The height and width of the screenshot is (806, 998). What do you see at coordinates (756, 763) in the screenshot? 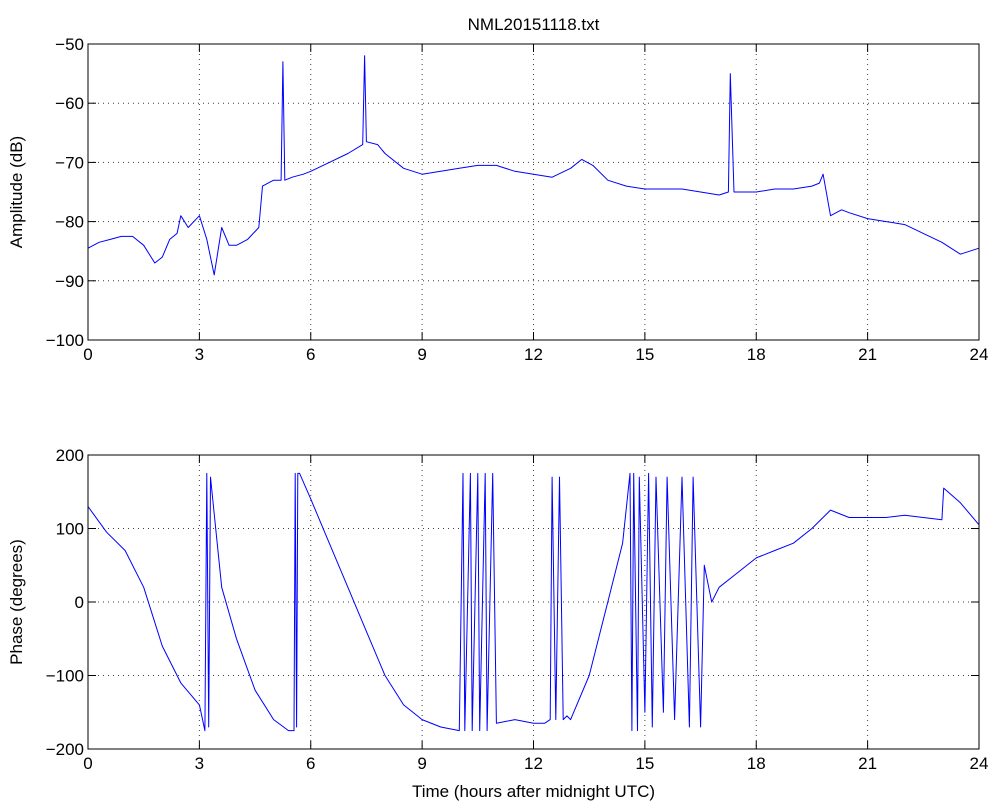
I see `phase-x-tick-label: 18` at bounding box center [756, 763].